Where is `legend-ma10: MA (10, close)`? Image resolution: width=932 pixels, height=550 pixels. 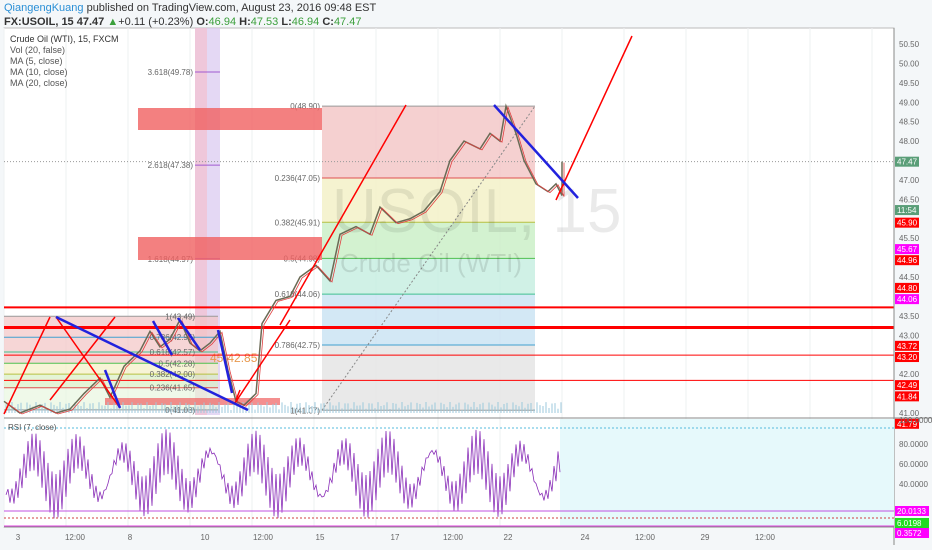 legend-ma10: MA (10, close) is located at coordinates (39, 72).